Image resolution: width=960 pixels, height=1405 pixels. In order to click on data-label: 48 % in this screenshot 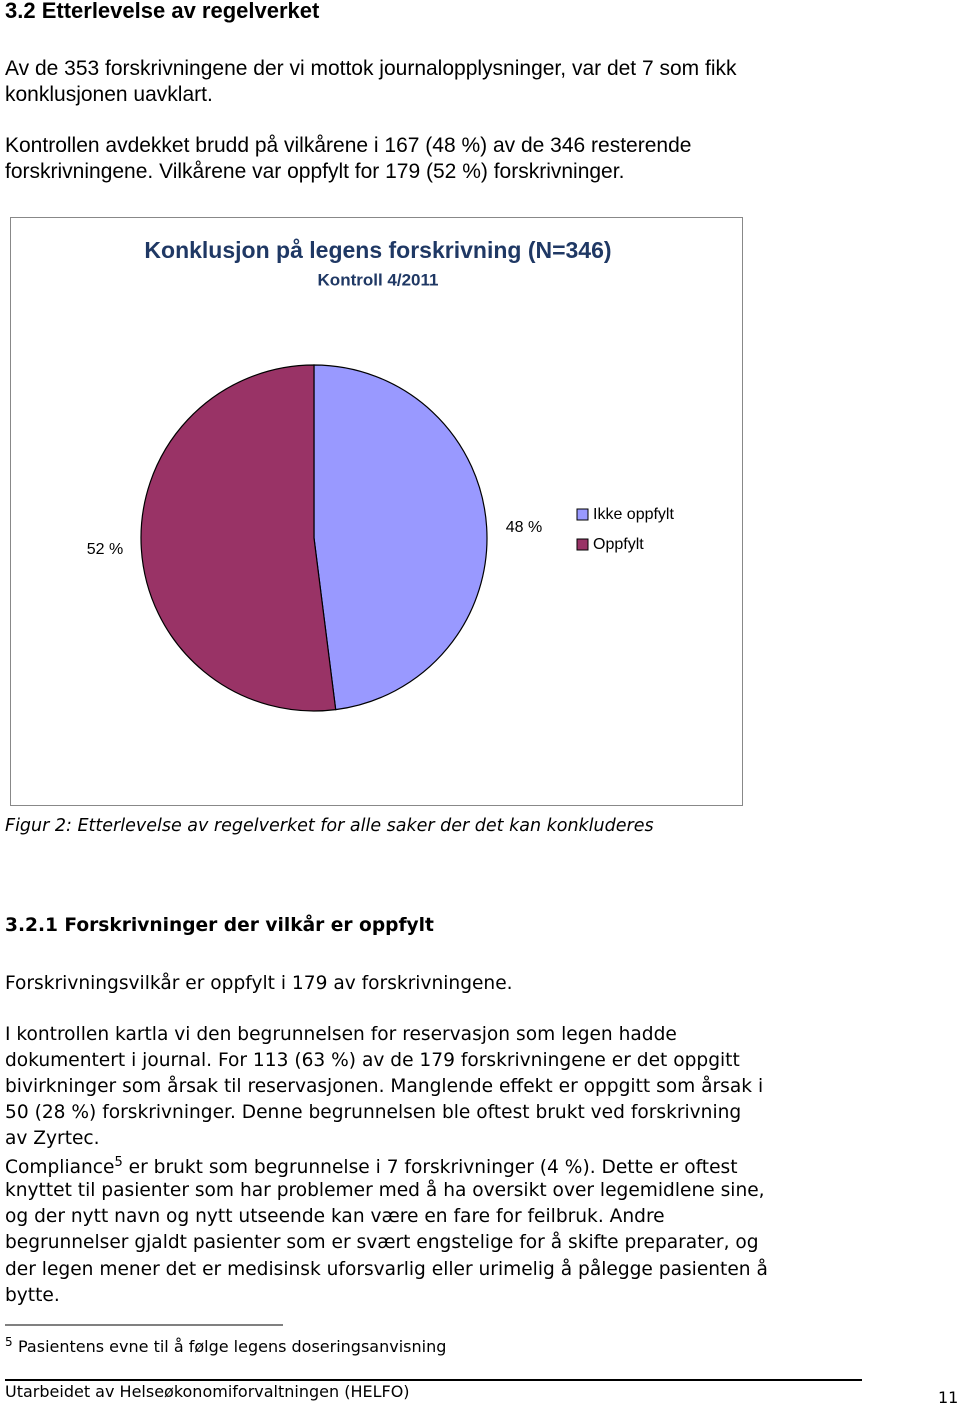, I will do `click(524, 527)`.